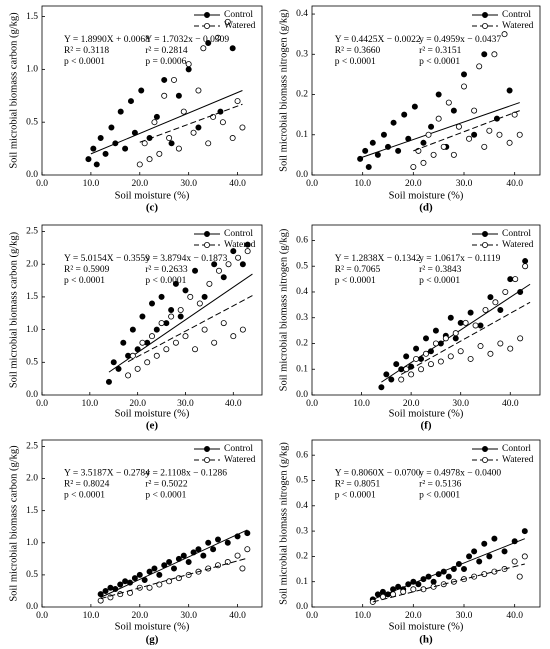  What do you see at coordinates (440, 51) in the screenshot?
I see `equation-text: r² = 0.3151` at bounding box center [440, 51].